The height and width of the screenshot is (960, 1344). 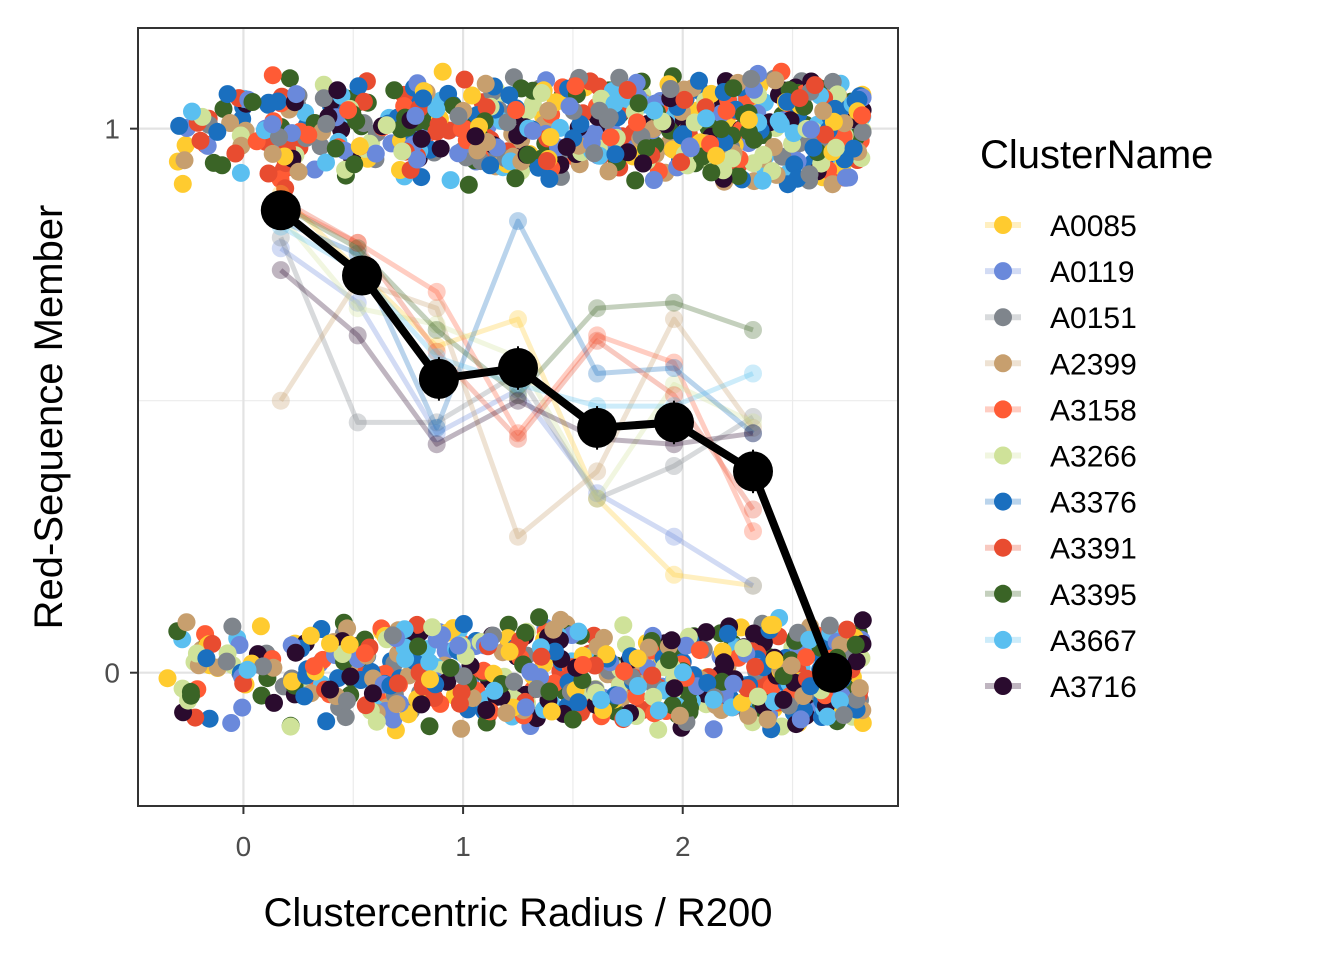 What do you see at coordinates (1061, 364) in the screenshot?
I see `legend-item-A2399: A2399` at bounding box center [1061, 364].